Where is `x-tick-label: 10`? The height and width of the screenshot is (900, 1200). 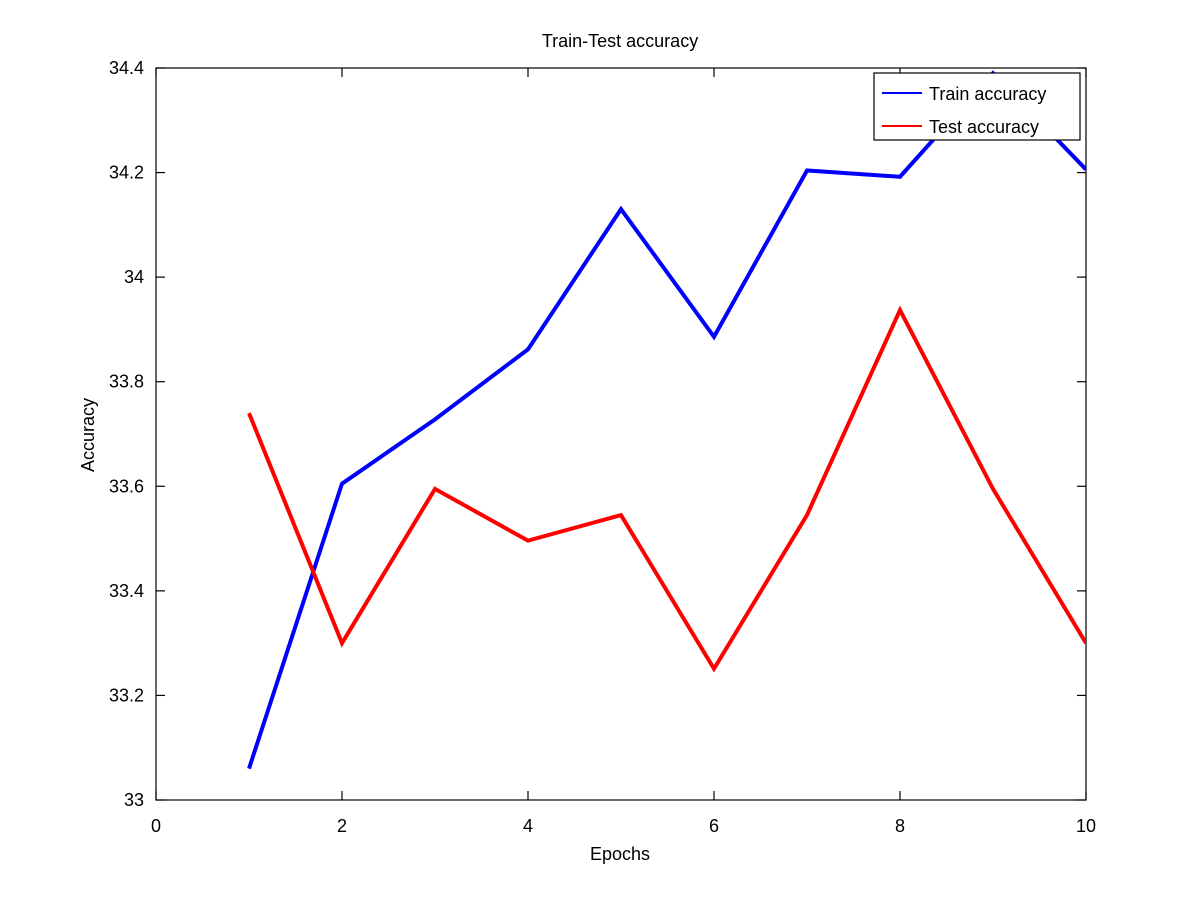
x-tick-label: 10 is located at coordinates (1086, 826).